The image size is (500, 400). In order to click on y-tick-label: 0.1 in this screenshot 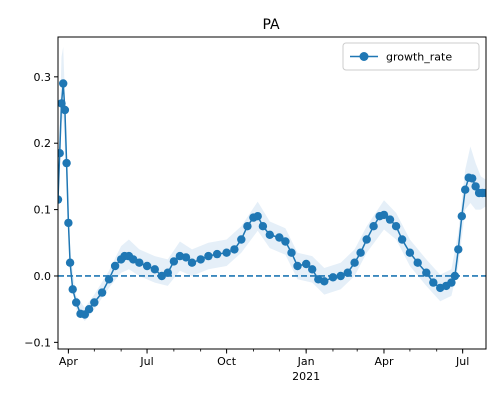, I will do `click(43, 210)`.